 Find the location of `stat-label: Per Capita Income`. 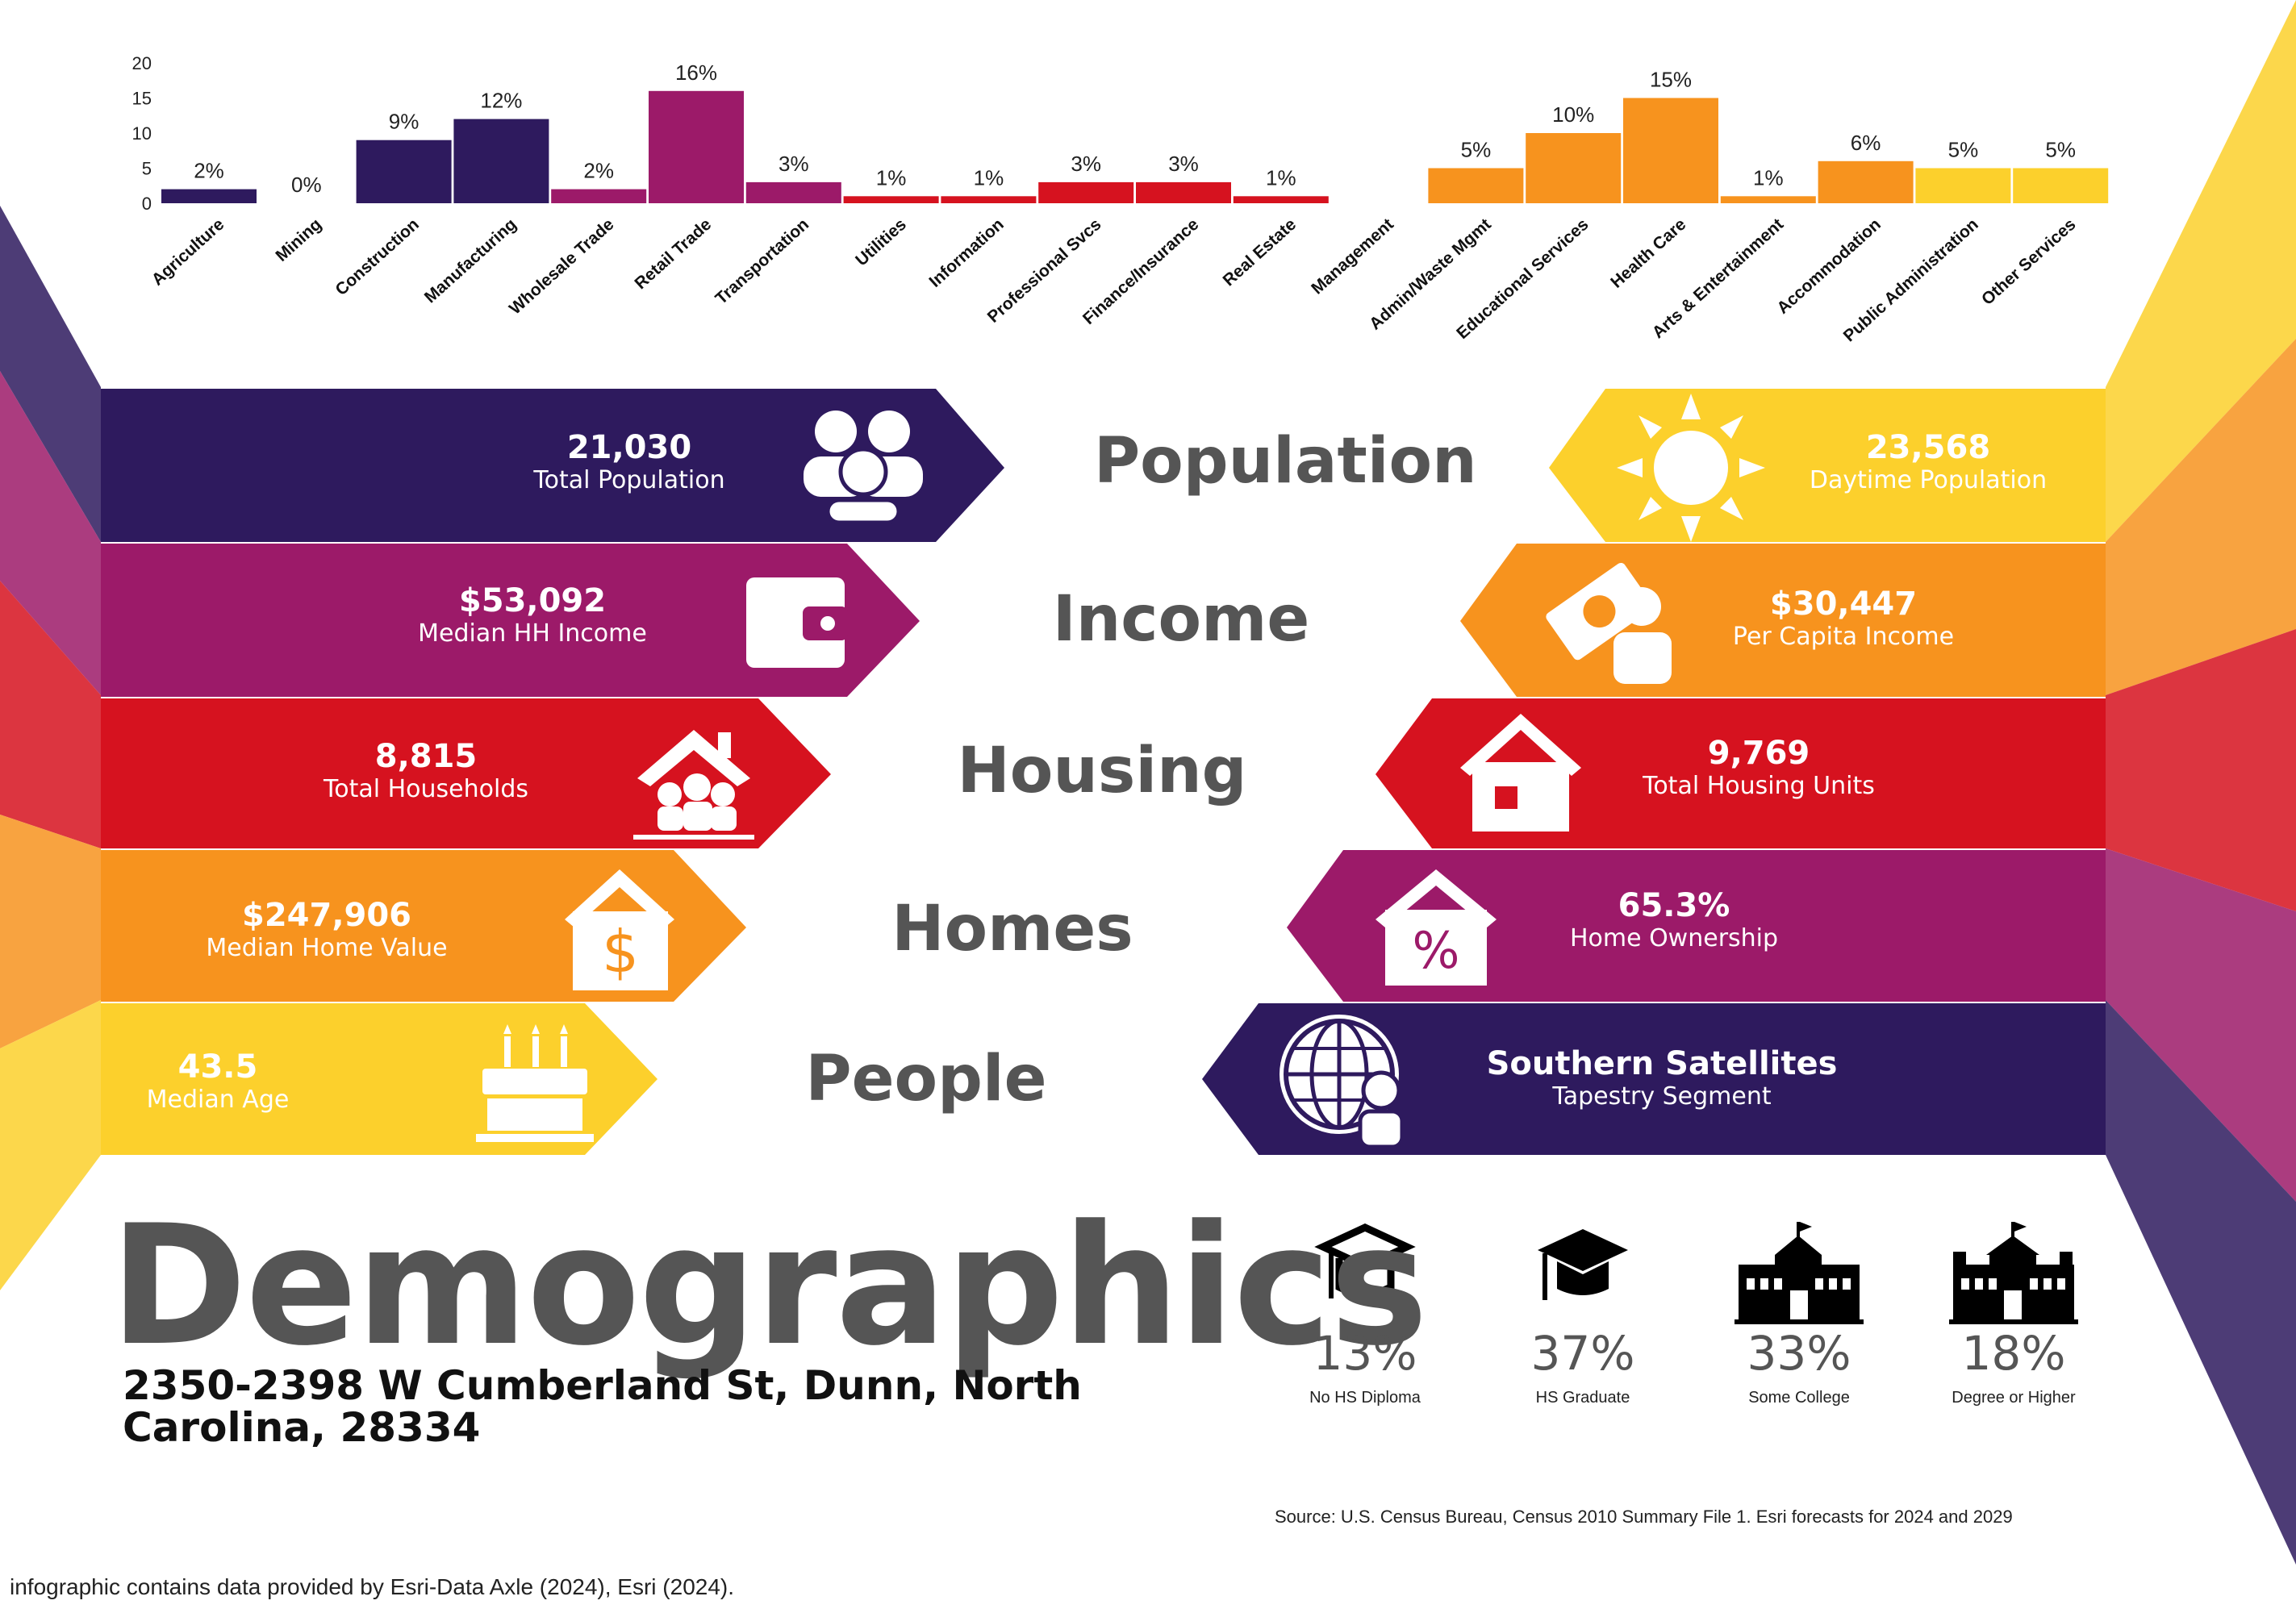

stat-label: Per Capita Income is located at coordinates (1843, 637).